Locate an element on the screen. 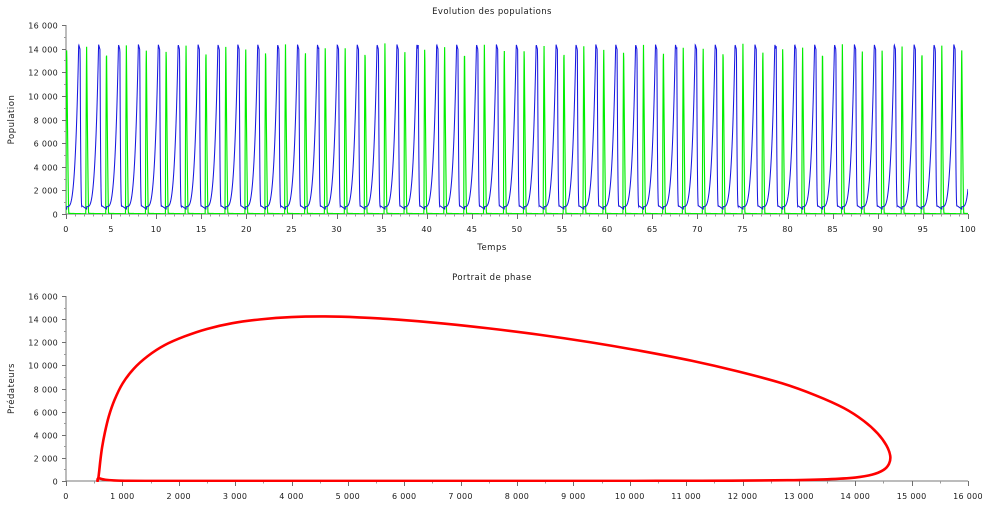 This screenshot has height=508, width=984. x-tick-label: 2 000 is located at coordinates (179, 496).